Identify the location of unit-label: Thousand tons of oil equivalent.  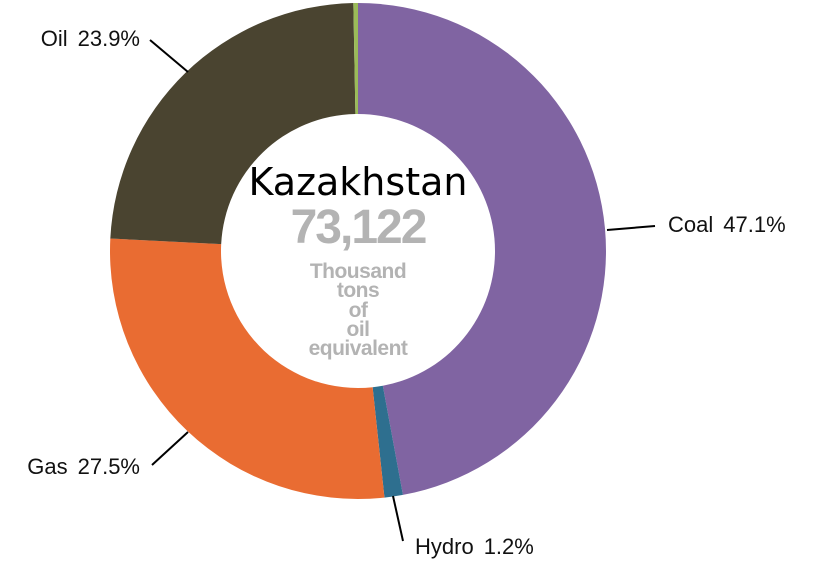
(358, 310).